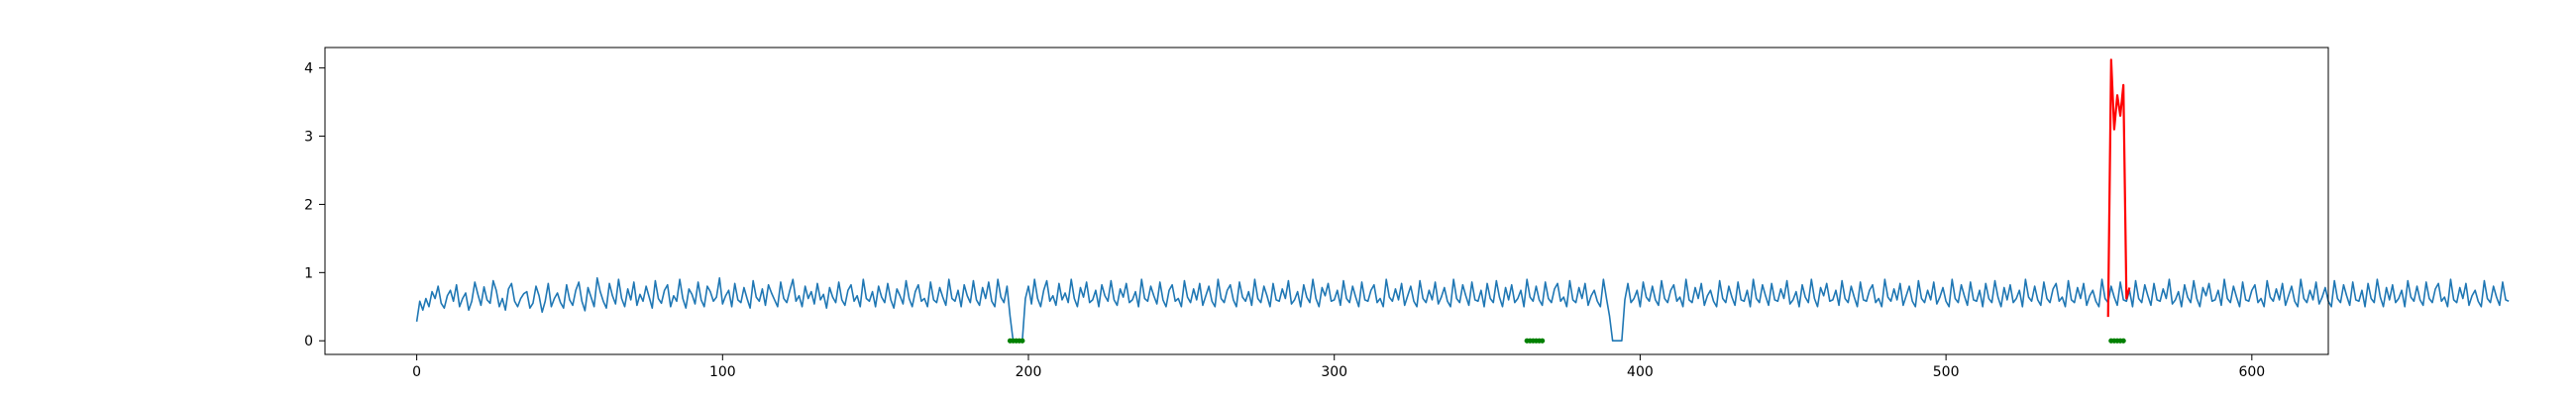 Image resolution: width=2576 pixels, height=396 pixels. Describe the element at coordinates (1640, 372) in the screenshot. I see `x-tick-label: 400` at that location.